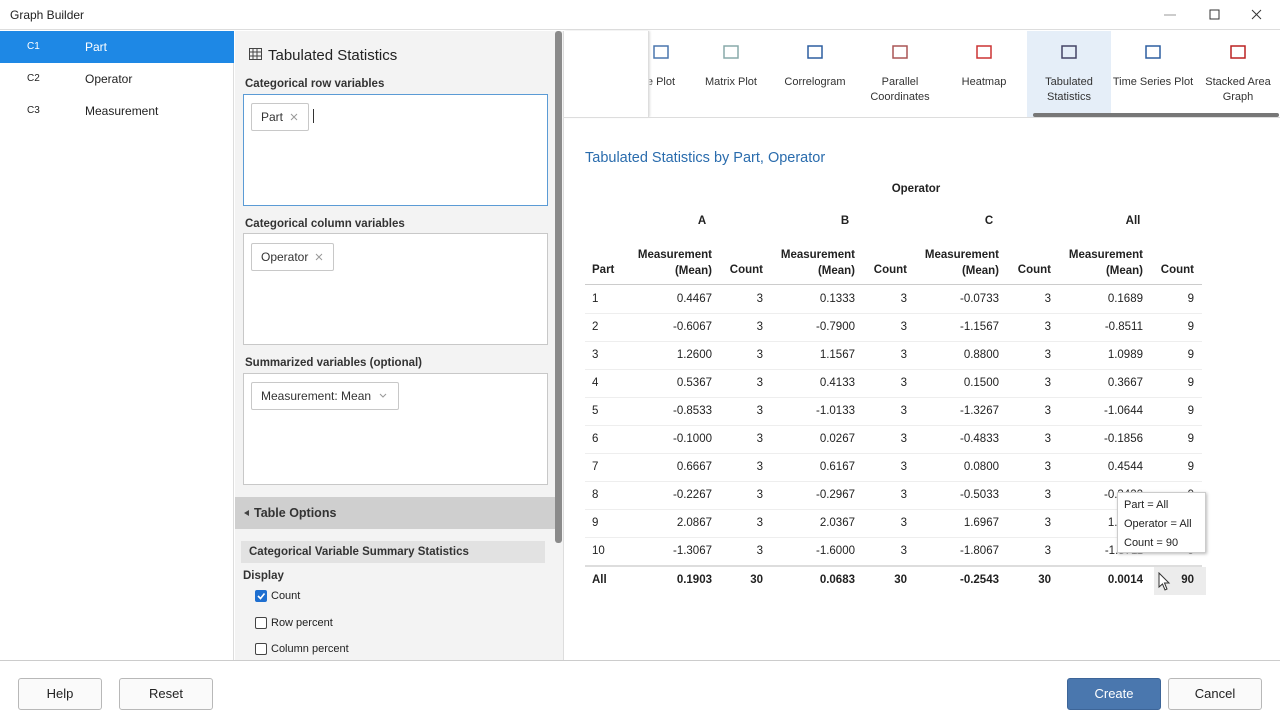  What do you see at coordinates (1123, 327) in the screenshot?
I see `table-cell: -0.8511` at bounding box center [1123, 327].